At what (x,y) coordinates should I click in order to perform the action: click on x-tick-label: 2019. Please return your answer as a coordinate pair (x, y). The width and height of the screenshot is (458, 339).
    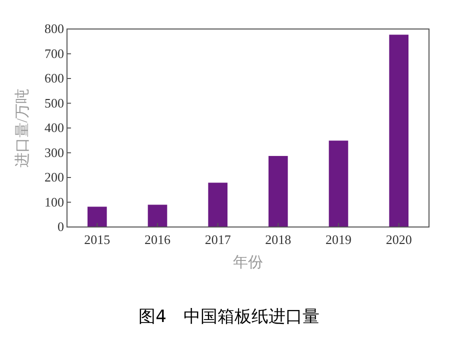
    Looking at the image, I should click on (339, 239).